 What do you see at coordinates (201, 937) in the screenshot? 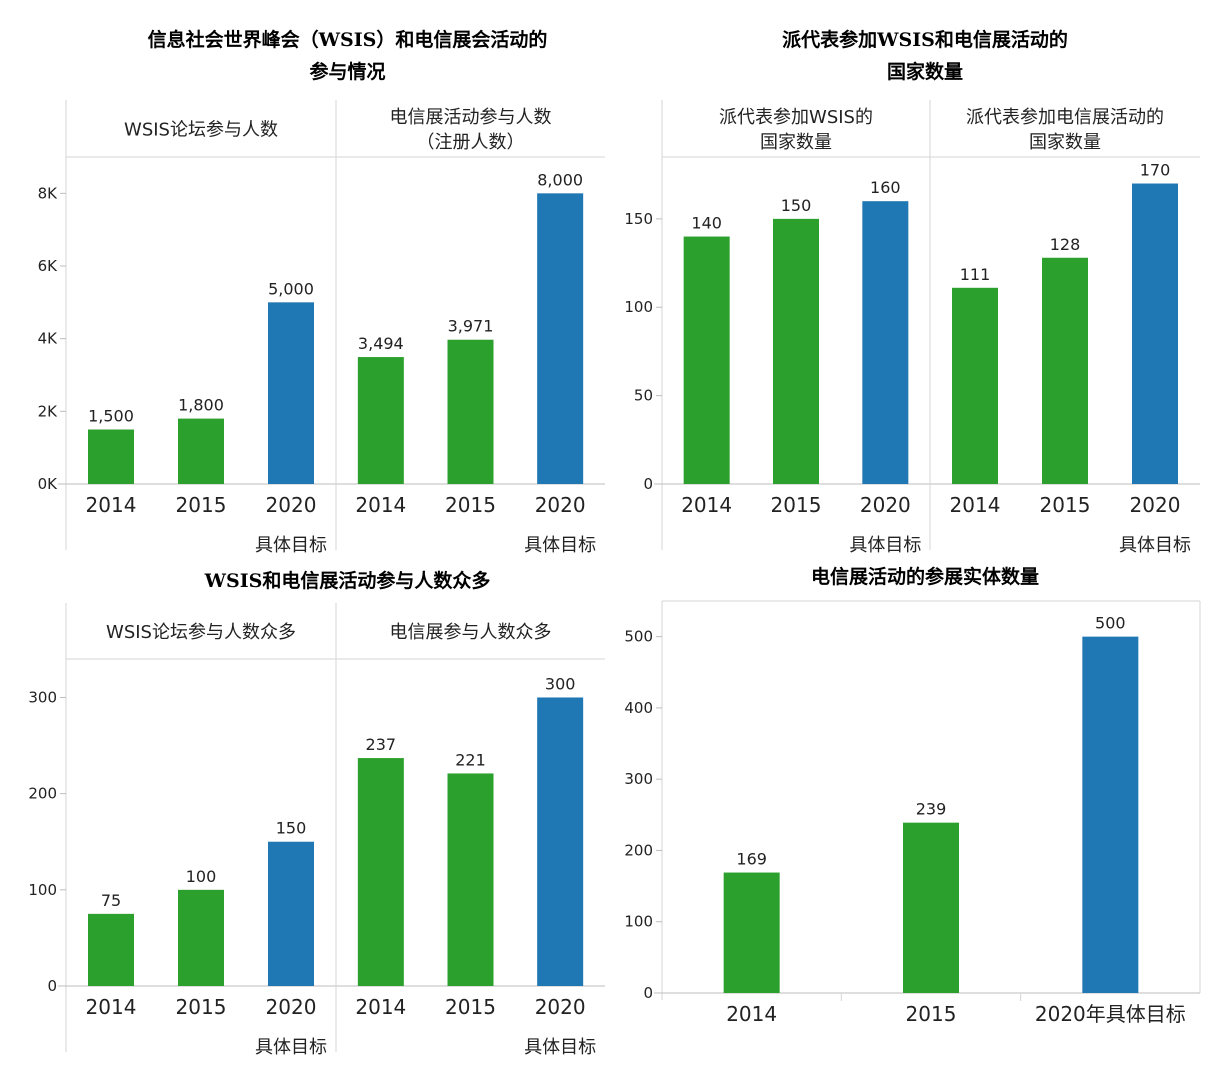
I see `chart-3-panel-1-bar-2015` at bounding box center [201, 937].